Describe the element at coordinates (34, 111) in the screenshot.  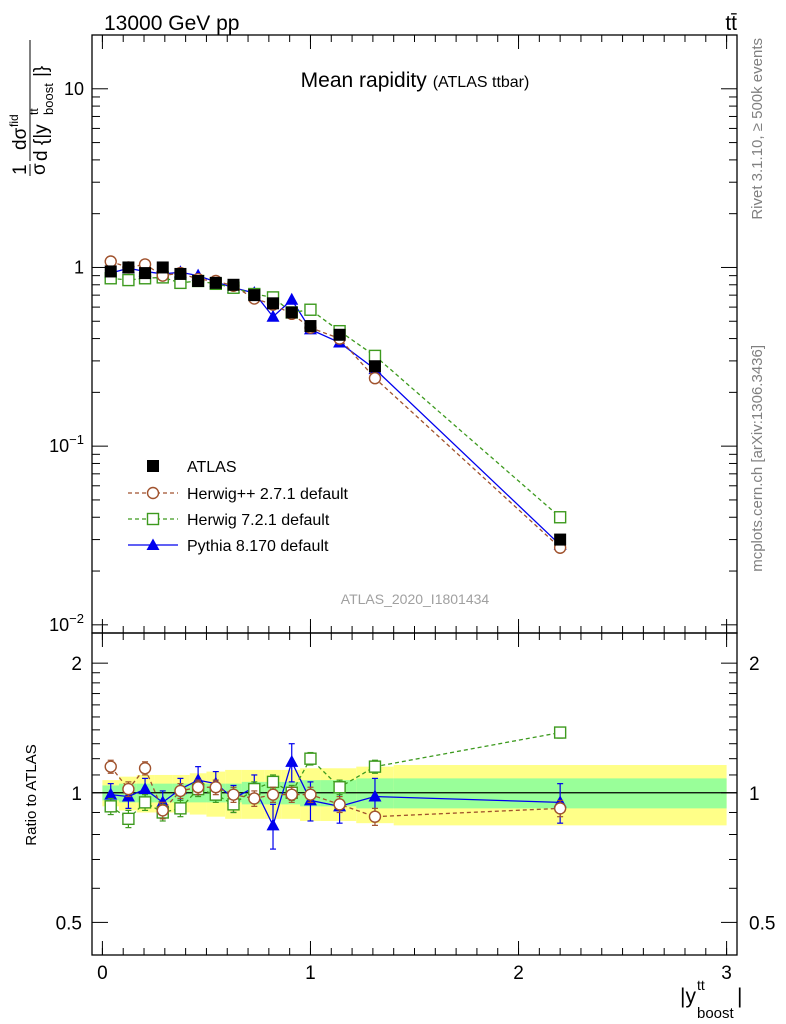
I see `ylabel-denominator-sup: tt` at that location.